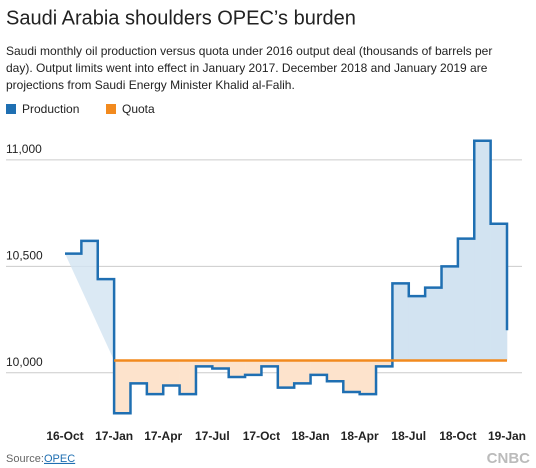 This screenshot has height=468, width=536. What do you see at coordinates (261, 436) in the screenshot?
I see `x-tick-label: 17-Oct` at bounding box center [261, 436].